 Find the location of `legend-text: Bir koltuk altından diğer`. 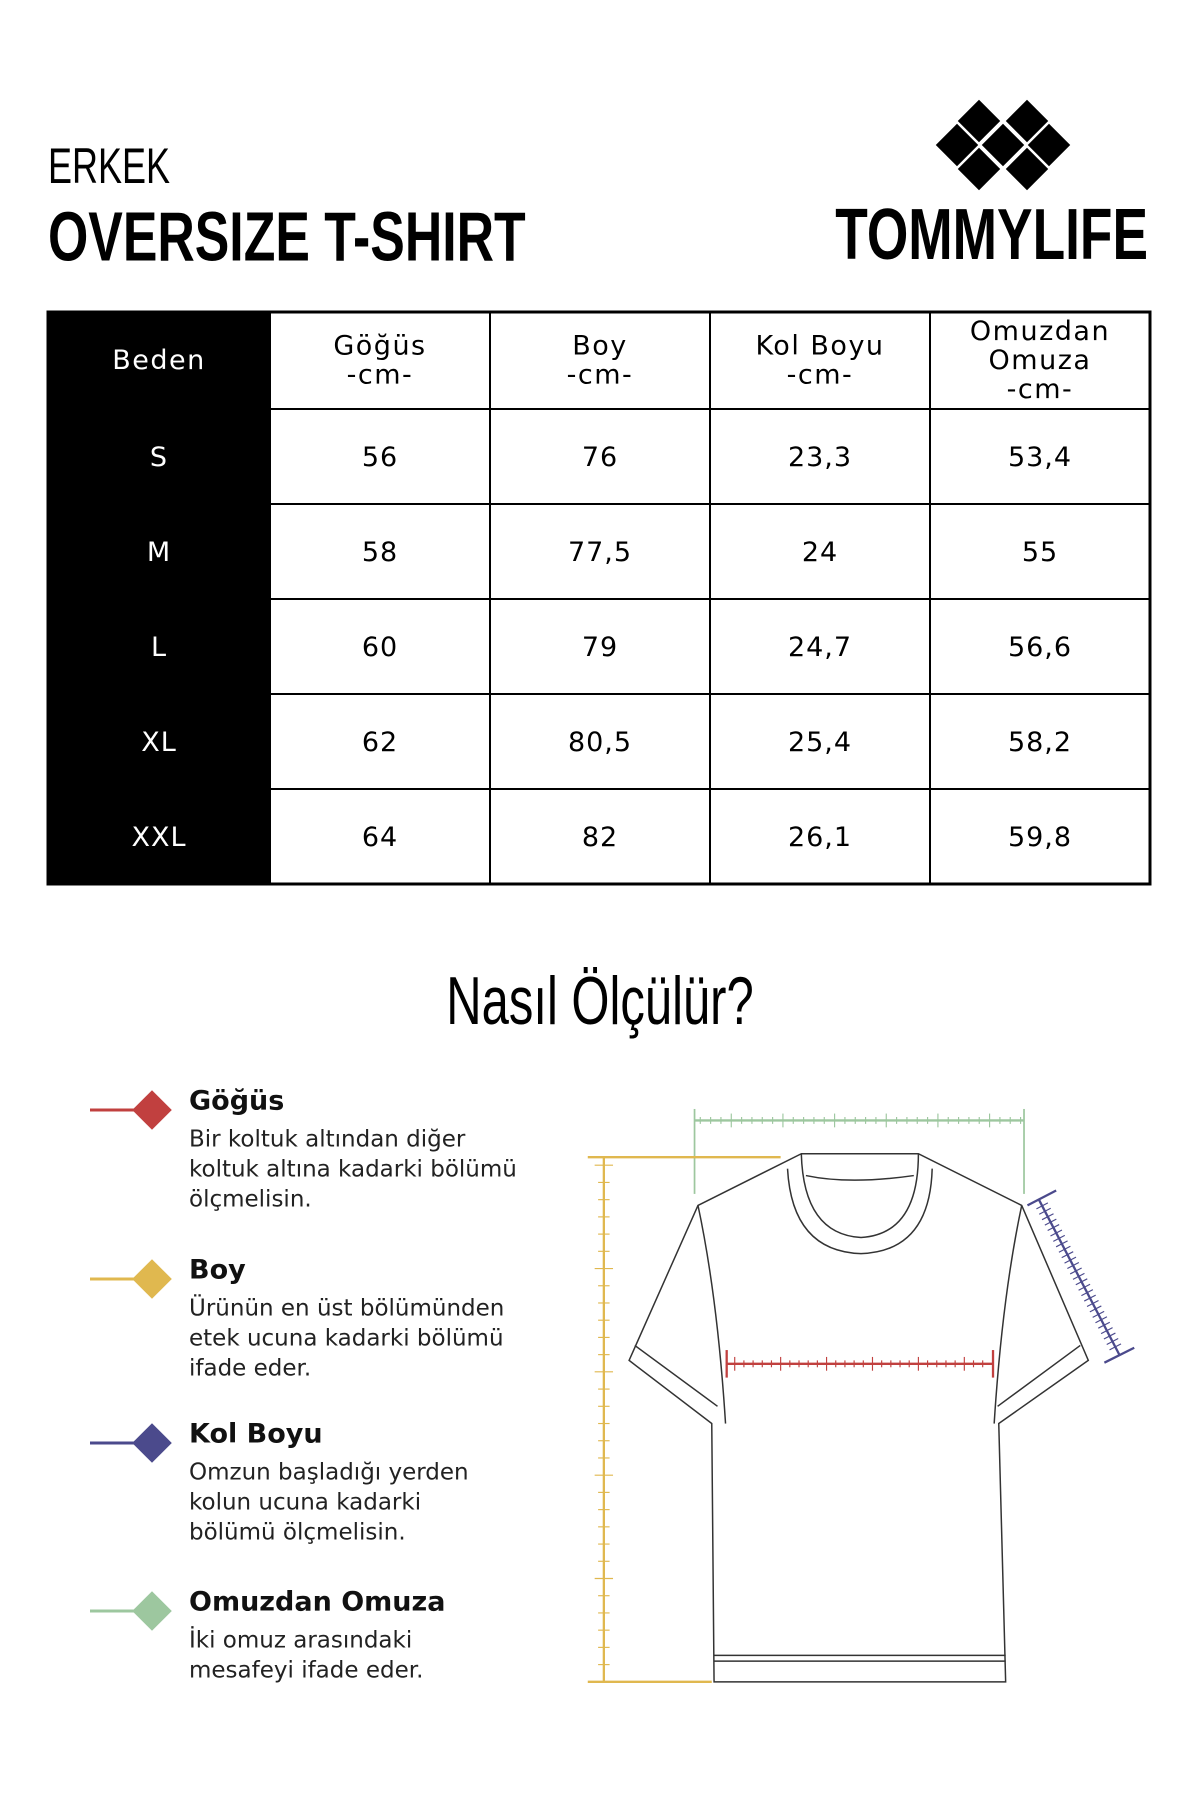

legend-text: Bir koltuk altından diğer is located at coordinates (327, 1140).